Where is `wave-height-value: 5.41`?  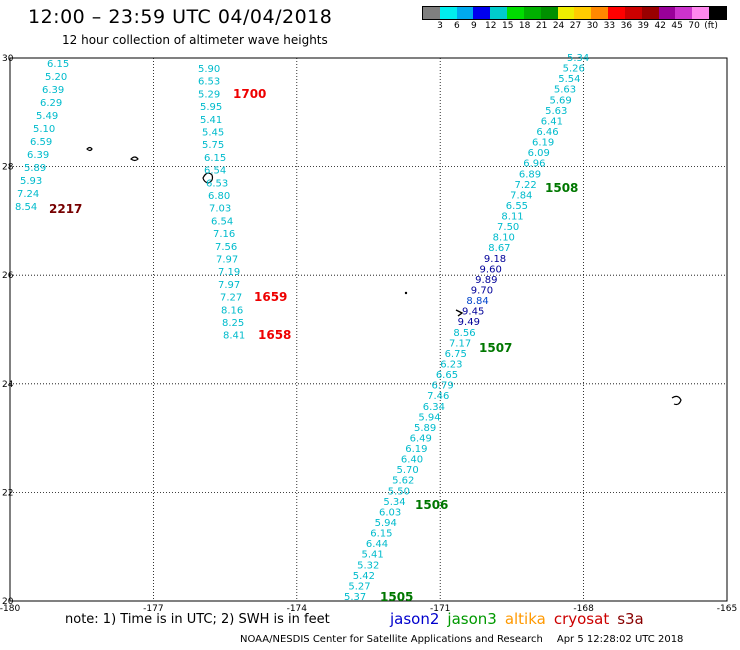 wave-height-value: 5.41 is located at coordinates (211, 120).